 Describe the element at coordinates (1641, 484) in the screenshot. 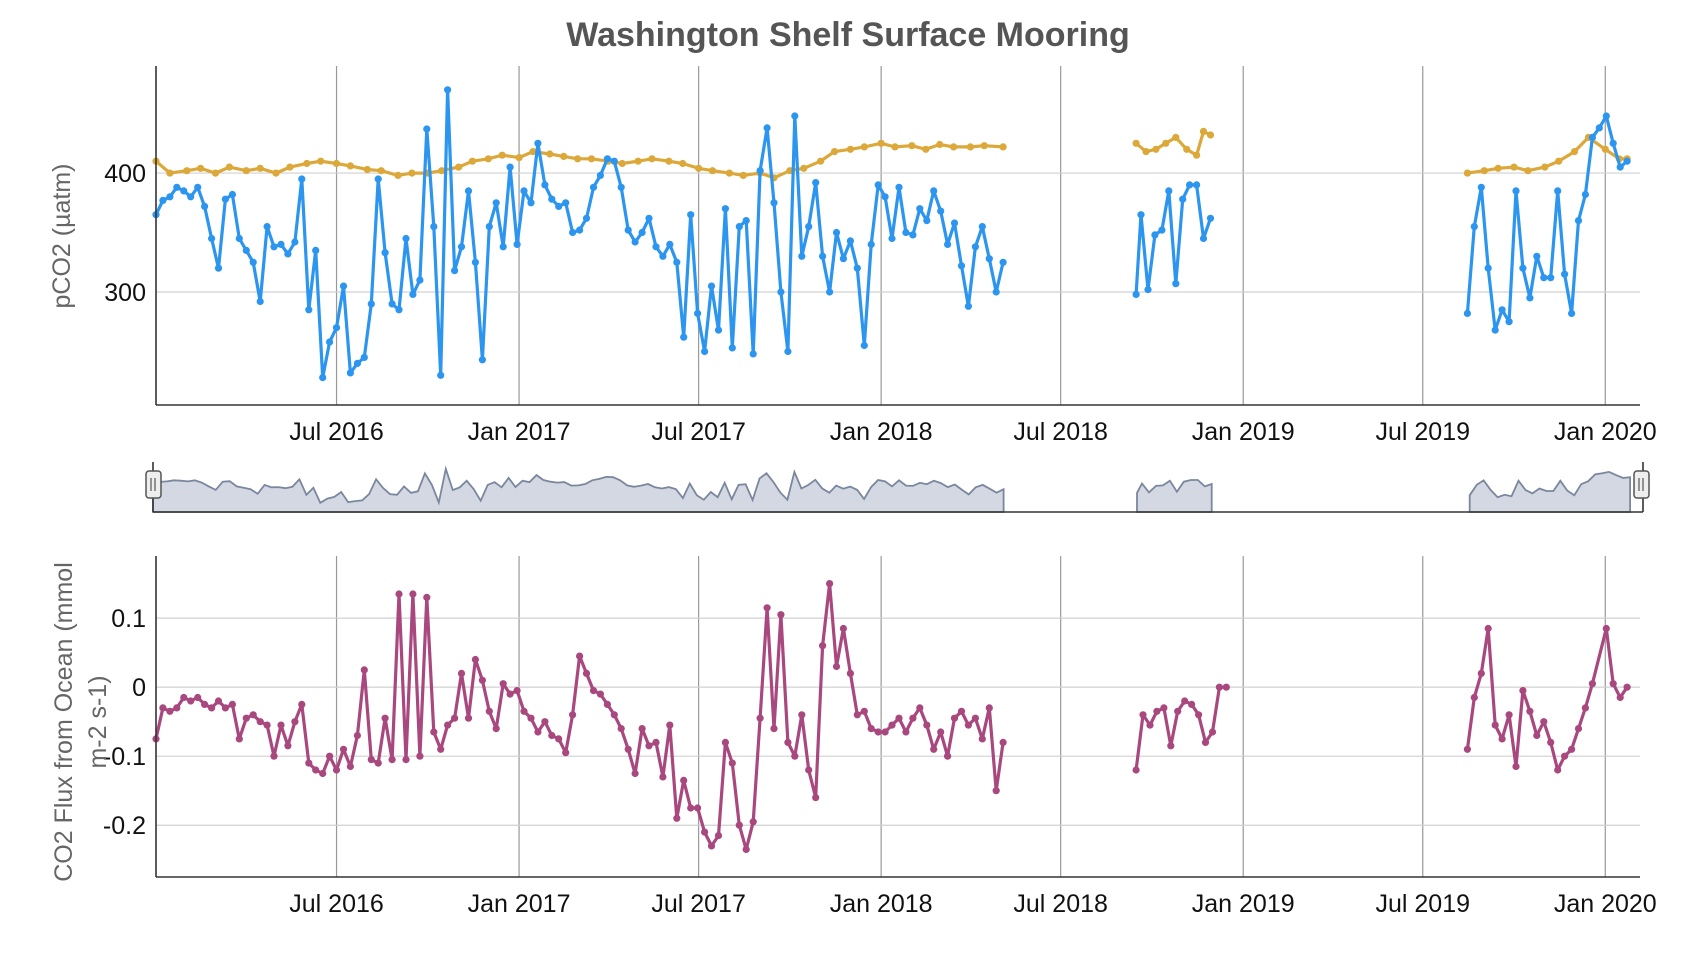

I see `navigator-right-handle` at that location.